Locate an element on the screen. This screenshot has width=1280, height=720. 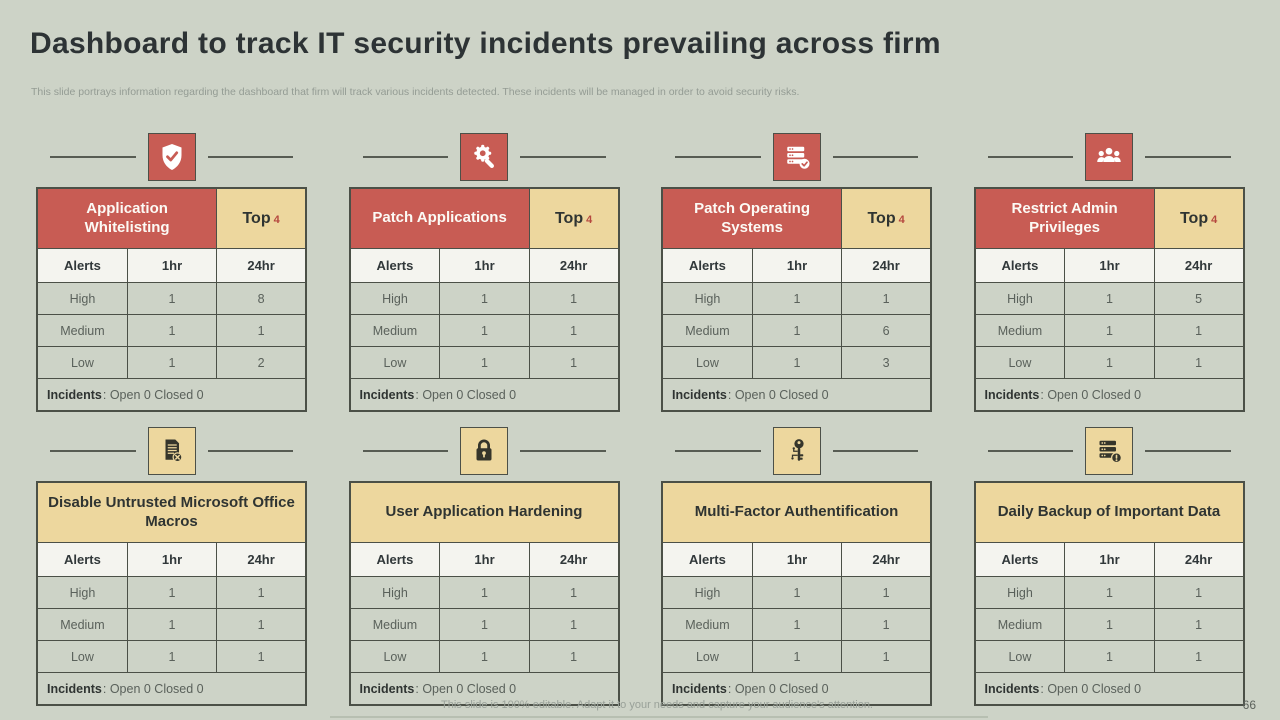
table-row: Medium 1 6 is located at coordinates (796, 330).